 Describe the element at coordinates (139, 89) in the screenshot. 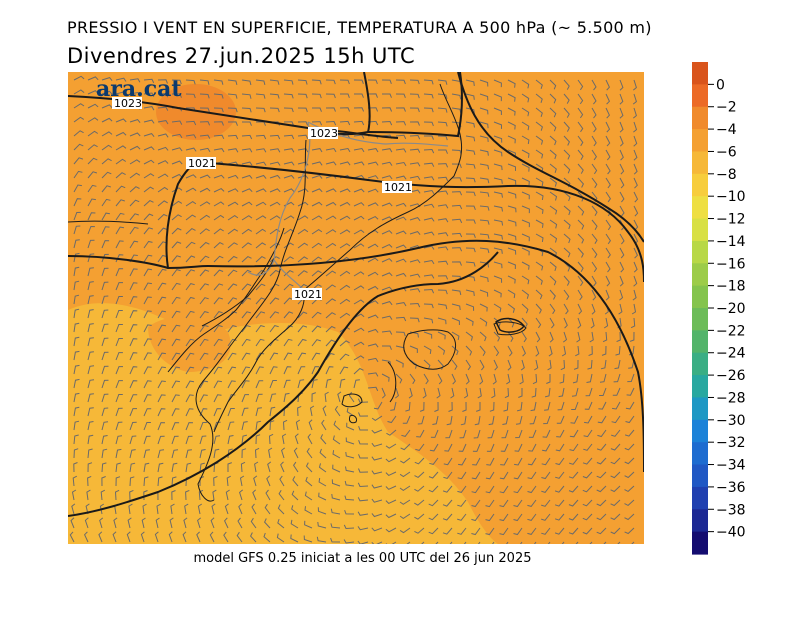

I see `logo-wordmark: ara.cat` at that location.